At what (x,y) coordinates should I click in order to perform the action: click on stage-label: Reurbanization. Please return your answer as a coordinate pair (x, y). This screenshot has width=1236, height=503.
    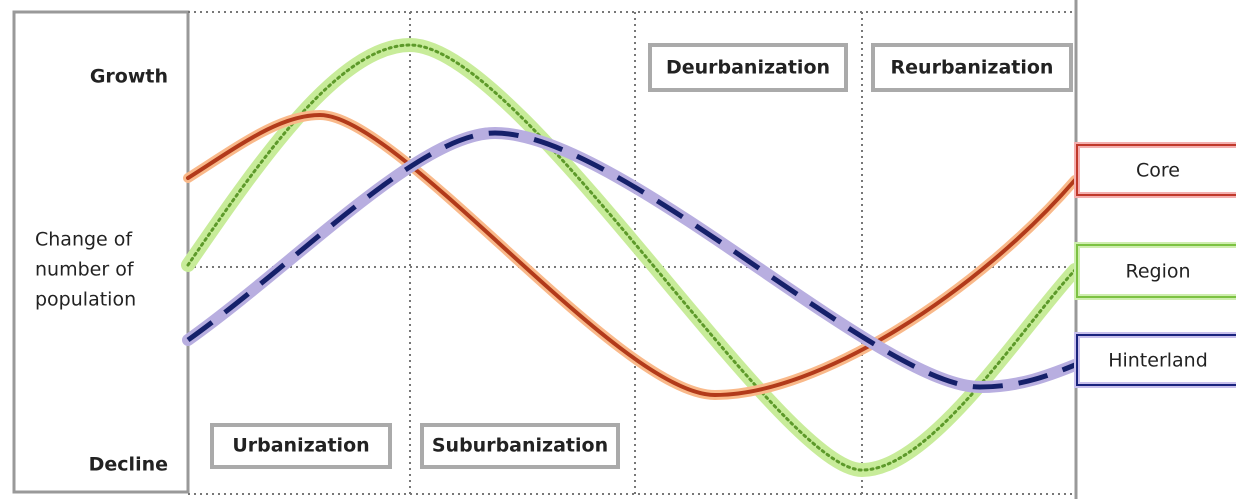
    Looking at the image, I should click on (972, 68).